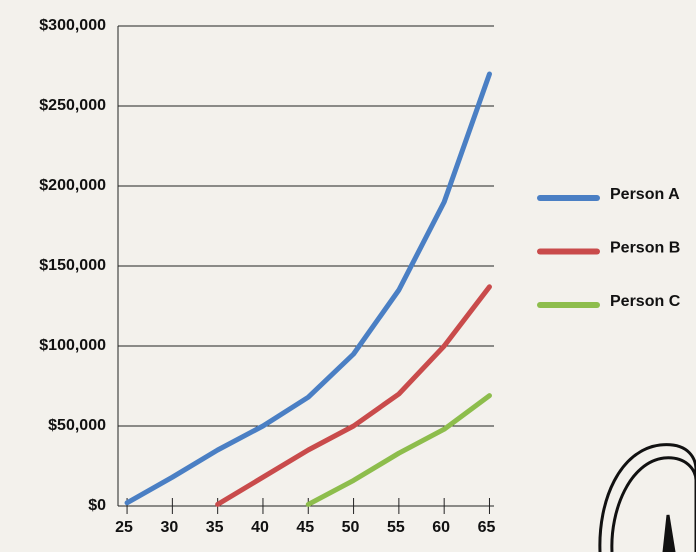  Describe the element at coordinates (645, 248) in the screenshot. I see `legend-label: Person B` at that location.